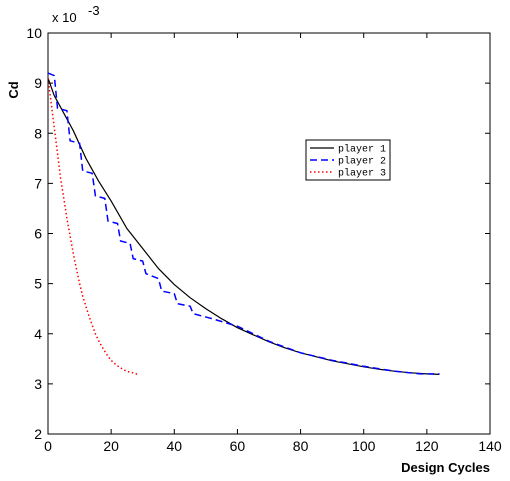 Image resolution: width=510 pixels, height=481 pixels. I want to click on legend-label-3: player 3, so click(362, 174).